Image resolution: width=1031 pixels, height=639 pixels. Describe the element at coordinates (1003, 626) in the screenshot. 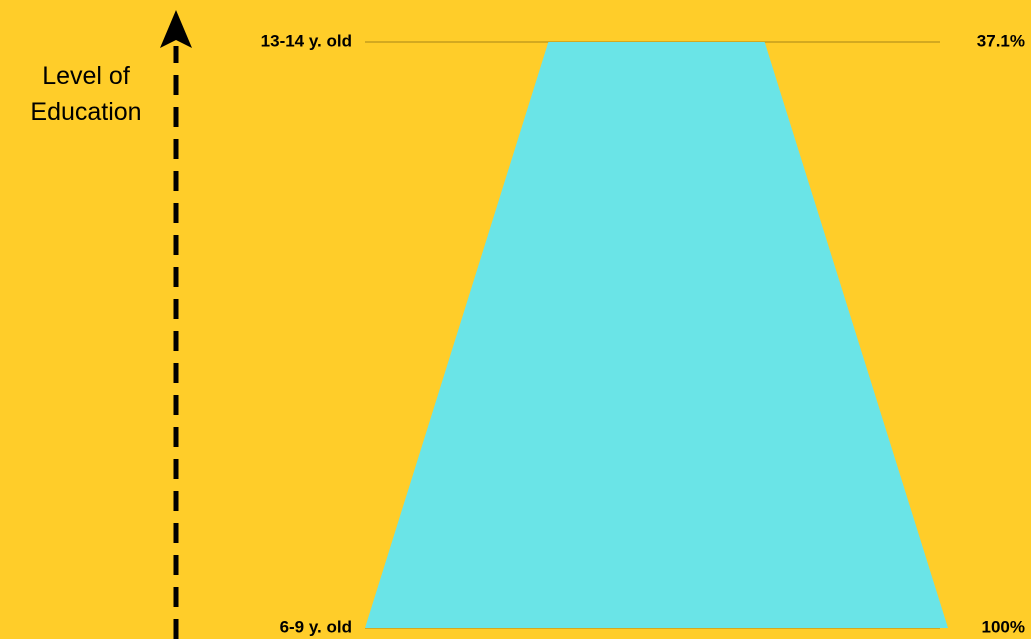

I see `value-label: 100%` at that location.